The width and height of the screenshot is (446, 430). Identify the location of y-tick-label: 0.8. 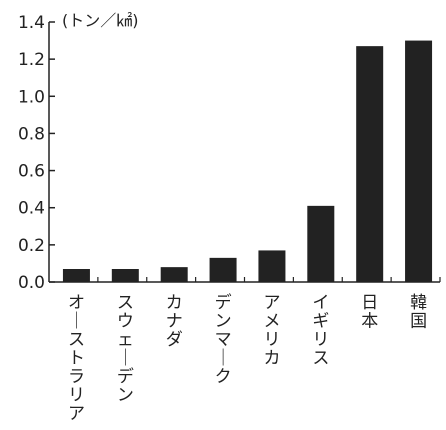
(31, 134).